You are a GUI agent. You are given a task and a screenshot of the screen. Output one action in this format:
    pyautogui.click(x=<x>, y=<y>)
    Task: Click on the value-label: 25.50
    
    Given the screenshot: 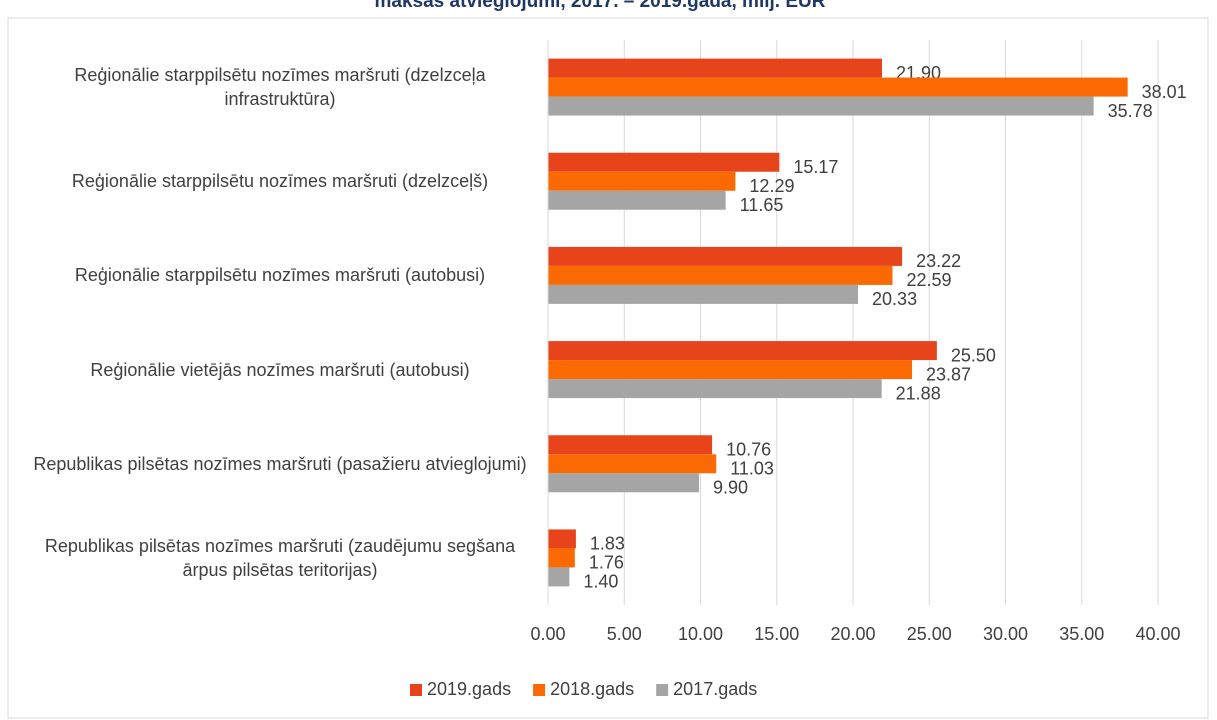 What is the action you would take?
    pyautogui.click(x=973, y=355)
    